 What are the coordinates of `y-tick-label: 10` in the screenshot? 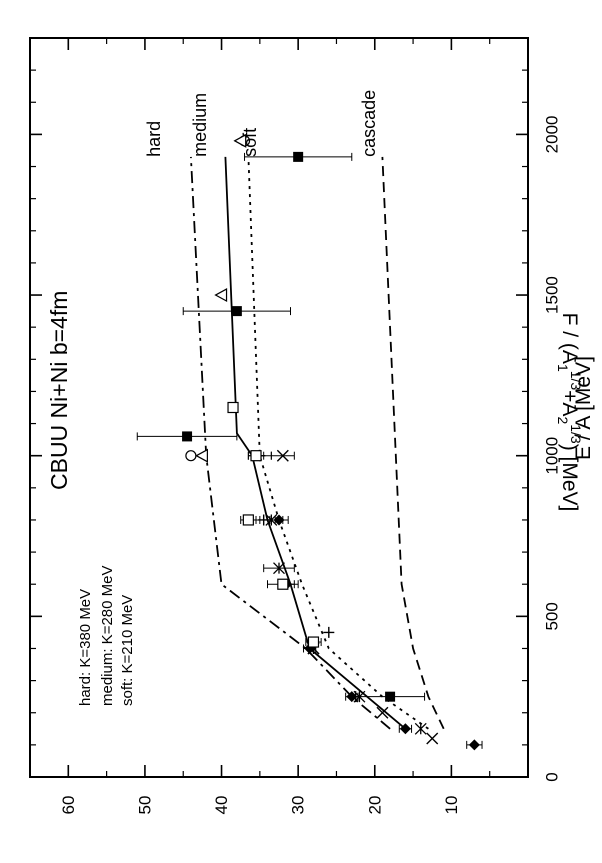 It's located at (451, 805).